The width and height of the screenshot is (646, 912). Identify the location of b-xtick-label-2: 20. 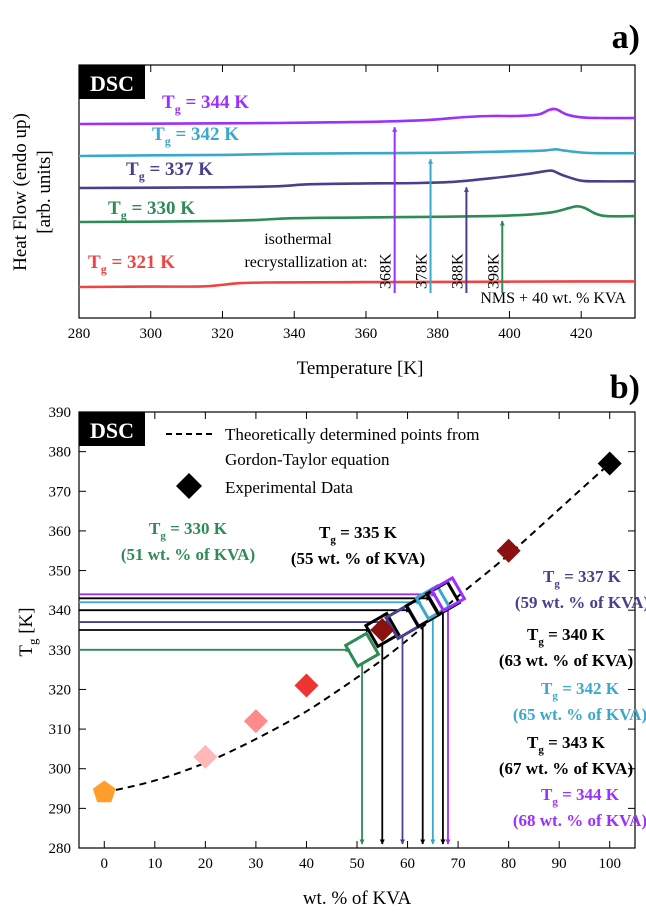
(205, 864).